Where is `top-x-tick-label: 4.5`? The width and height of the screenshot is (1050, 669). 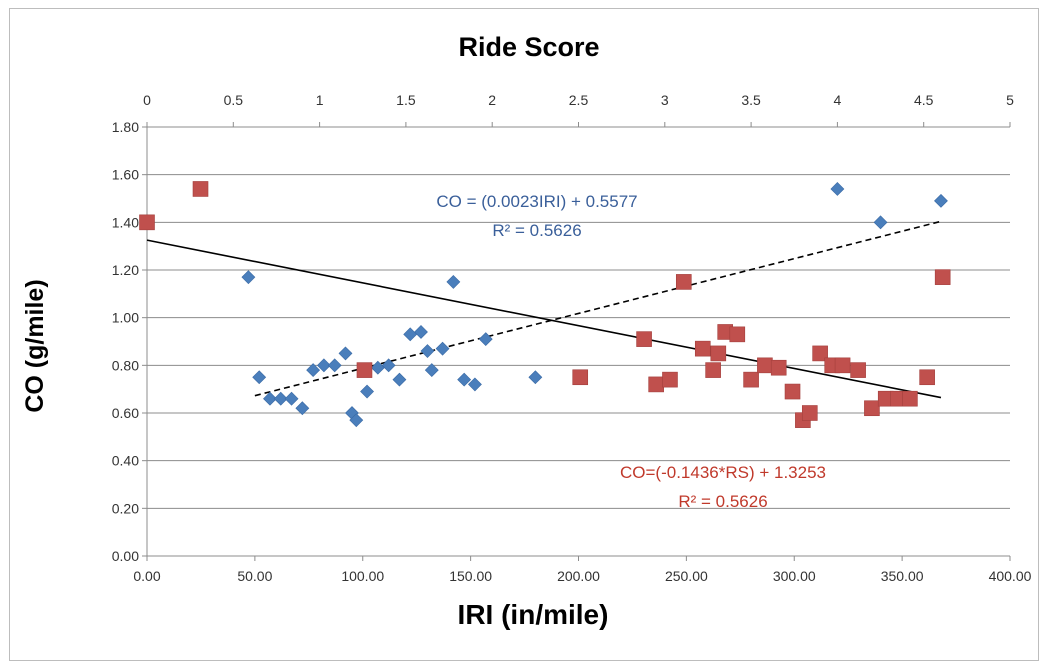 top-x-tick-label: 4.5 is located at coordinates (924, 100).